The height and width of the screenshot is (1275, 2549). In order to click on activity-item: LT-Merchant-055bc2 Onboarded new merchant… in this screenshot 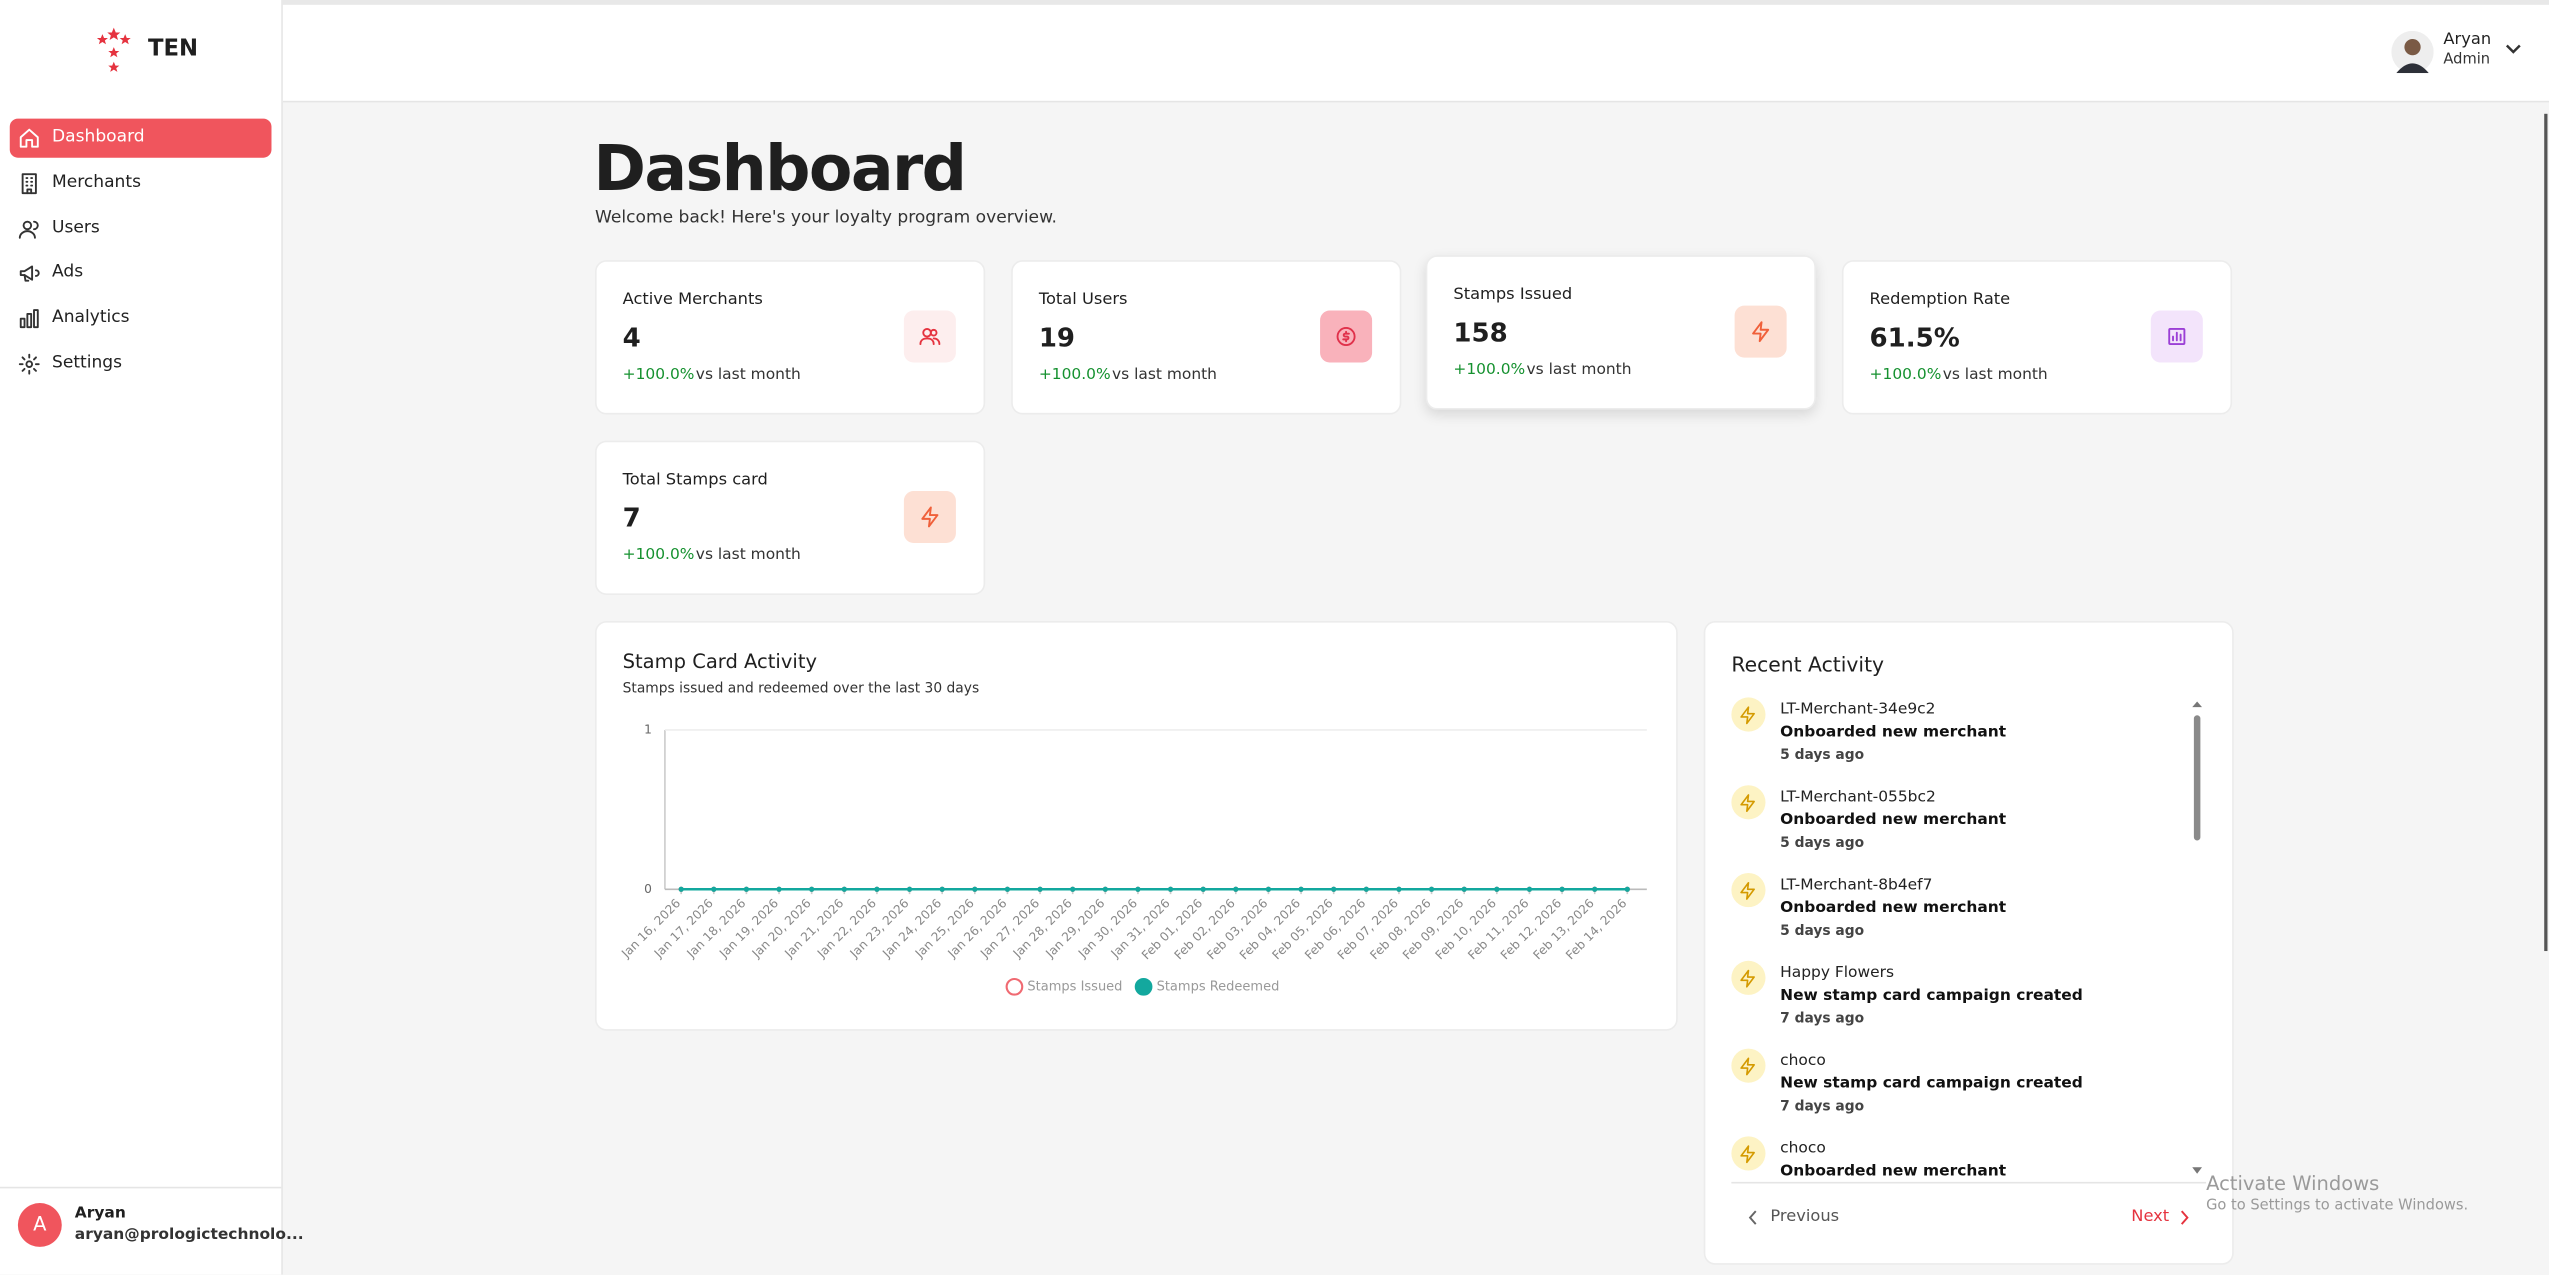, I will do `click(1949, 825)`.